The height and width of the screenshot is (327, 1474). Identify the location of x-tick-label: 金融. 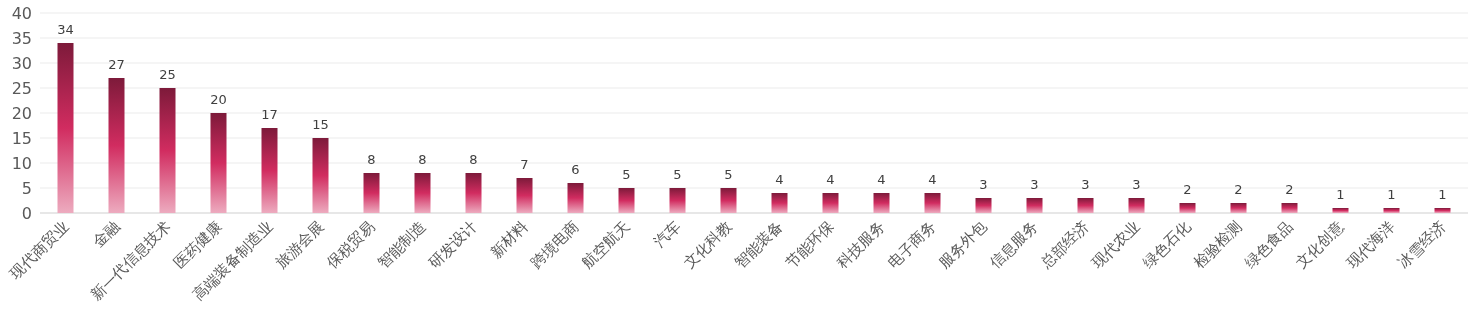
(106, 234).